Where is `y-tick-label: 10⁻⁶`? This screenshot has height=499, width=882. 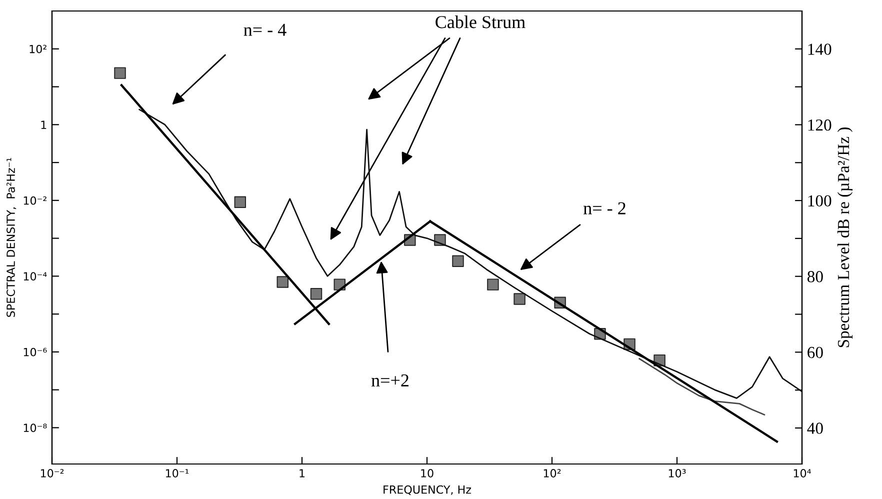 y-tick-label: 10⁻⁶ is located at coordinates (35, 352).